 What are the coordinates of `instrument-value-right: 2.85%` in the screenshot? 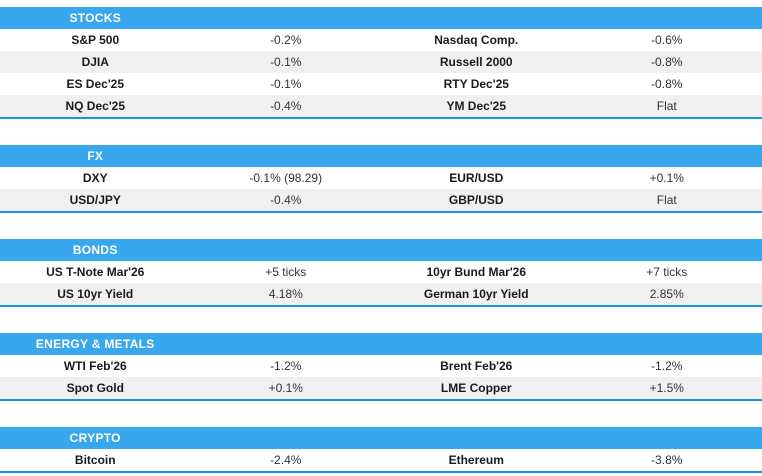 It's located at (666, 294).